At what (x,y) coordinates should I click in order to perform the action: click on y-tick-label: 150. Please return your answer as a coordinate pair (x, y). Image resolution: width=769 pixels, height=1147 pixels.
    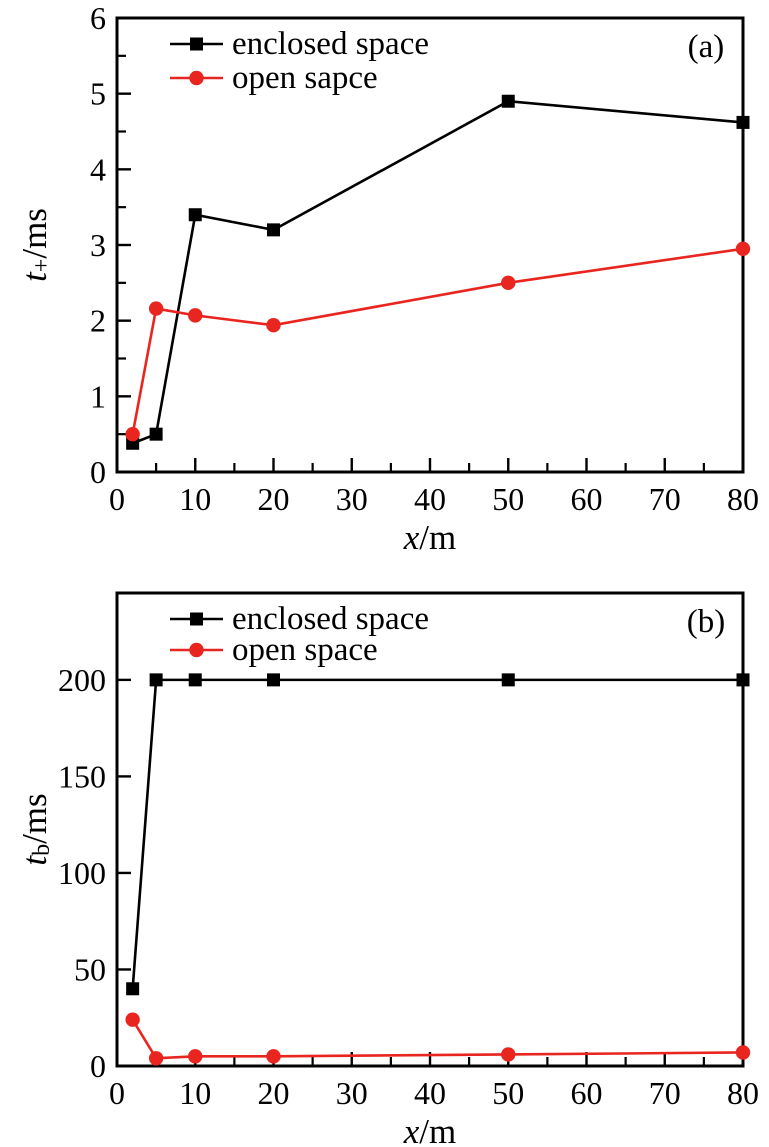
    Looking at the image, I should click on (82, 776).